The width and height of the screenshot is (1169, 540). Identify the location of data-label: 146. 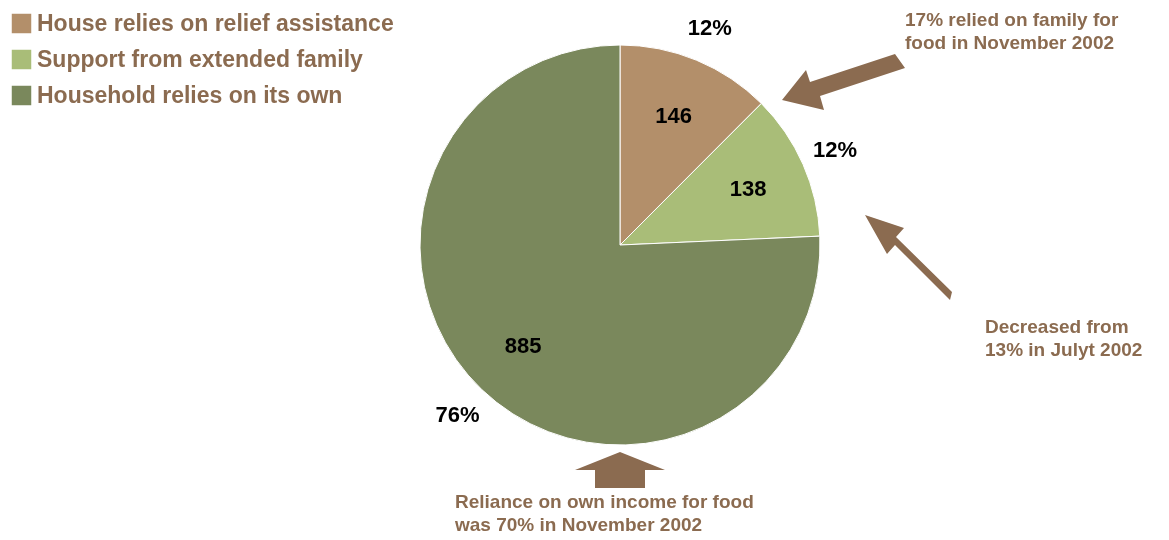
(673, 115).